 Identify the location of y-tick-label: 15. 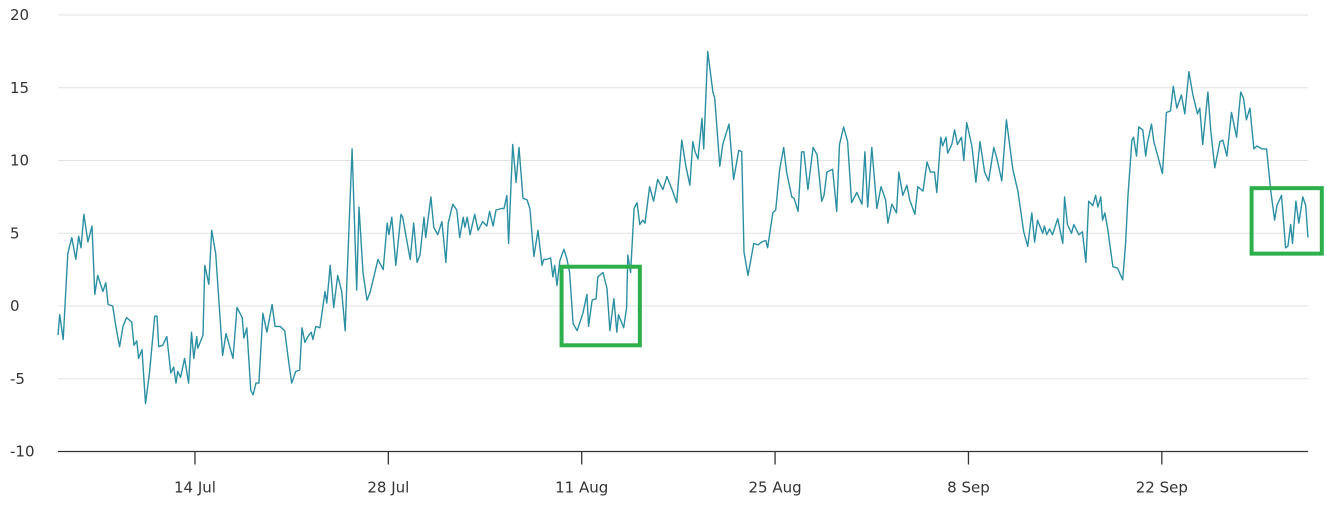
(19, 88).